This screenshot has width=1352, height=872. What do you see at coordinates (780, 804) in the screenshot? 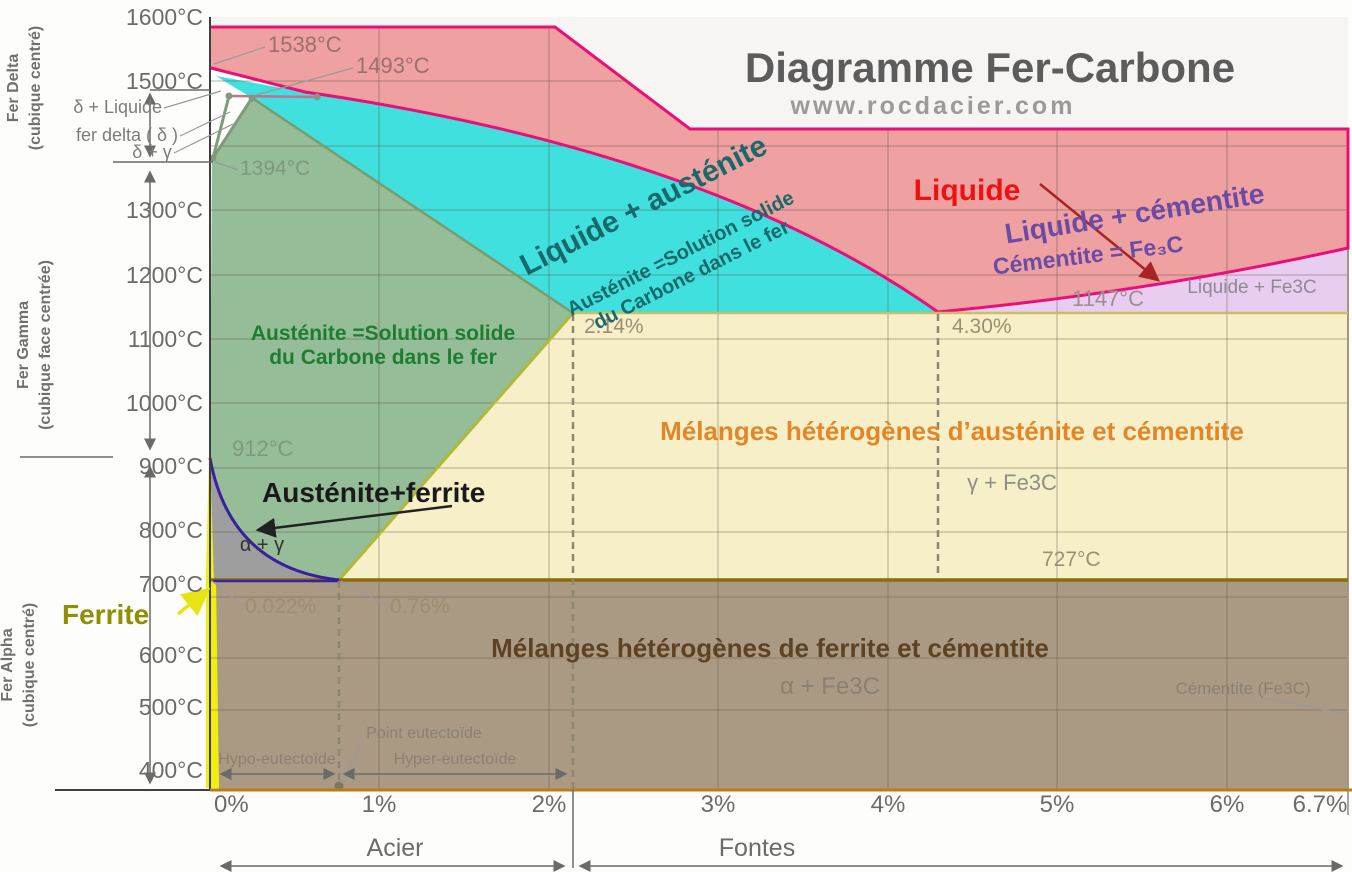
I see `x-axis-labels: 0% 1% 2% 3% 4% 5% 6% 6.7%` at bounding box center [780, 804].